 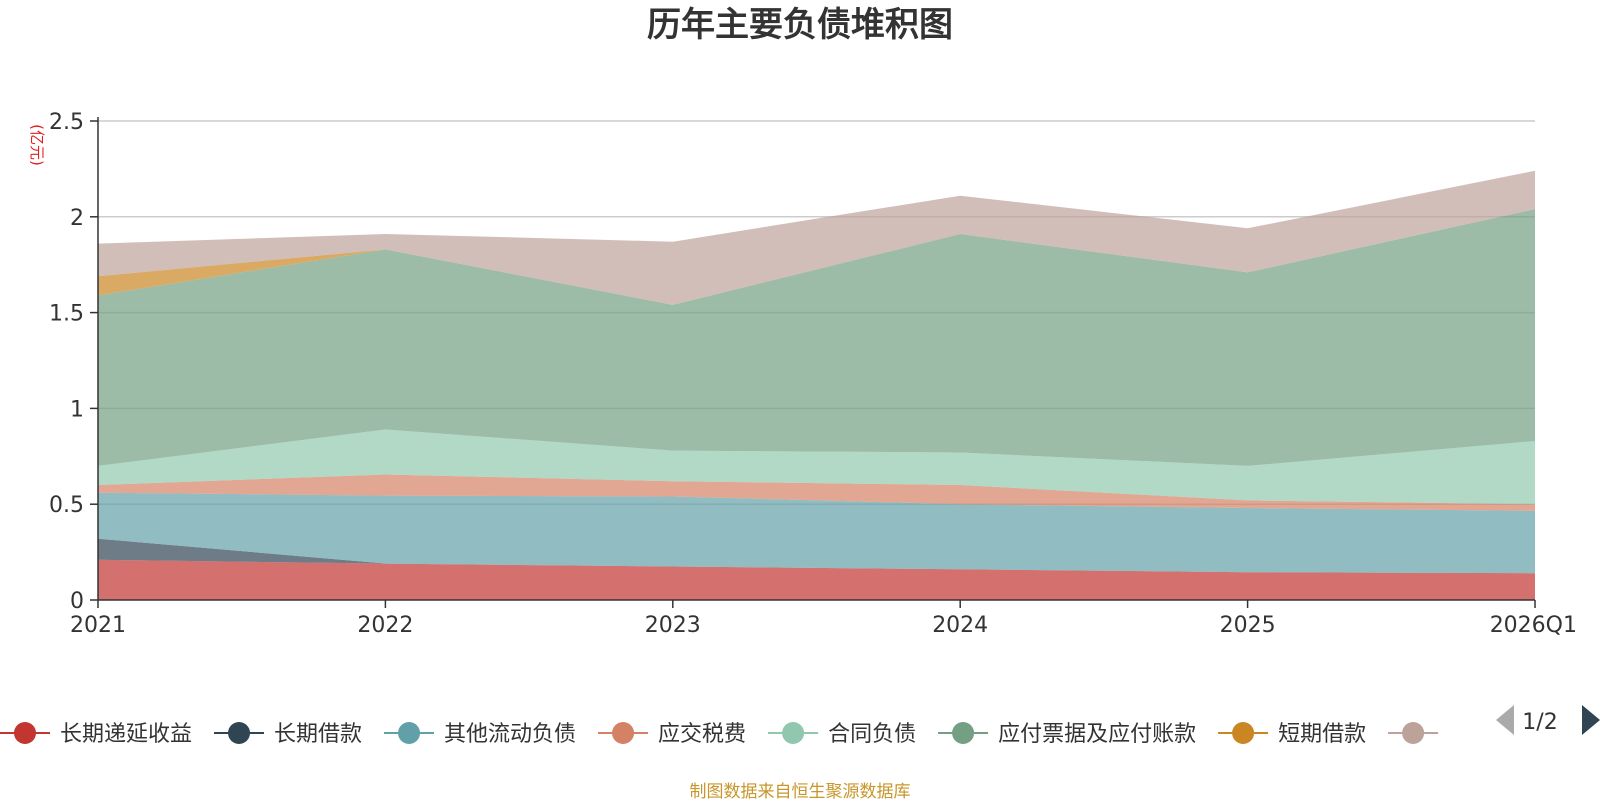 I want to click on legend-label: 短期借款, so click(x=1322, y=734).